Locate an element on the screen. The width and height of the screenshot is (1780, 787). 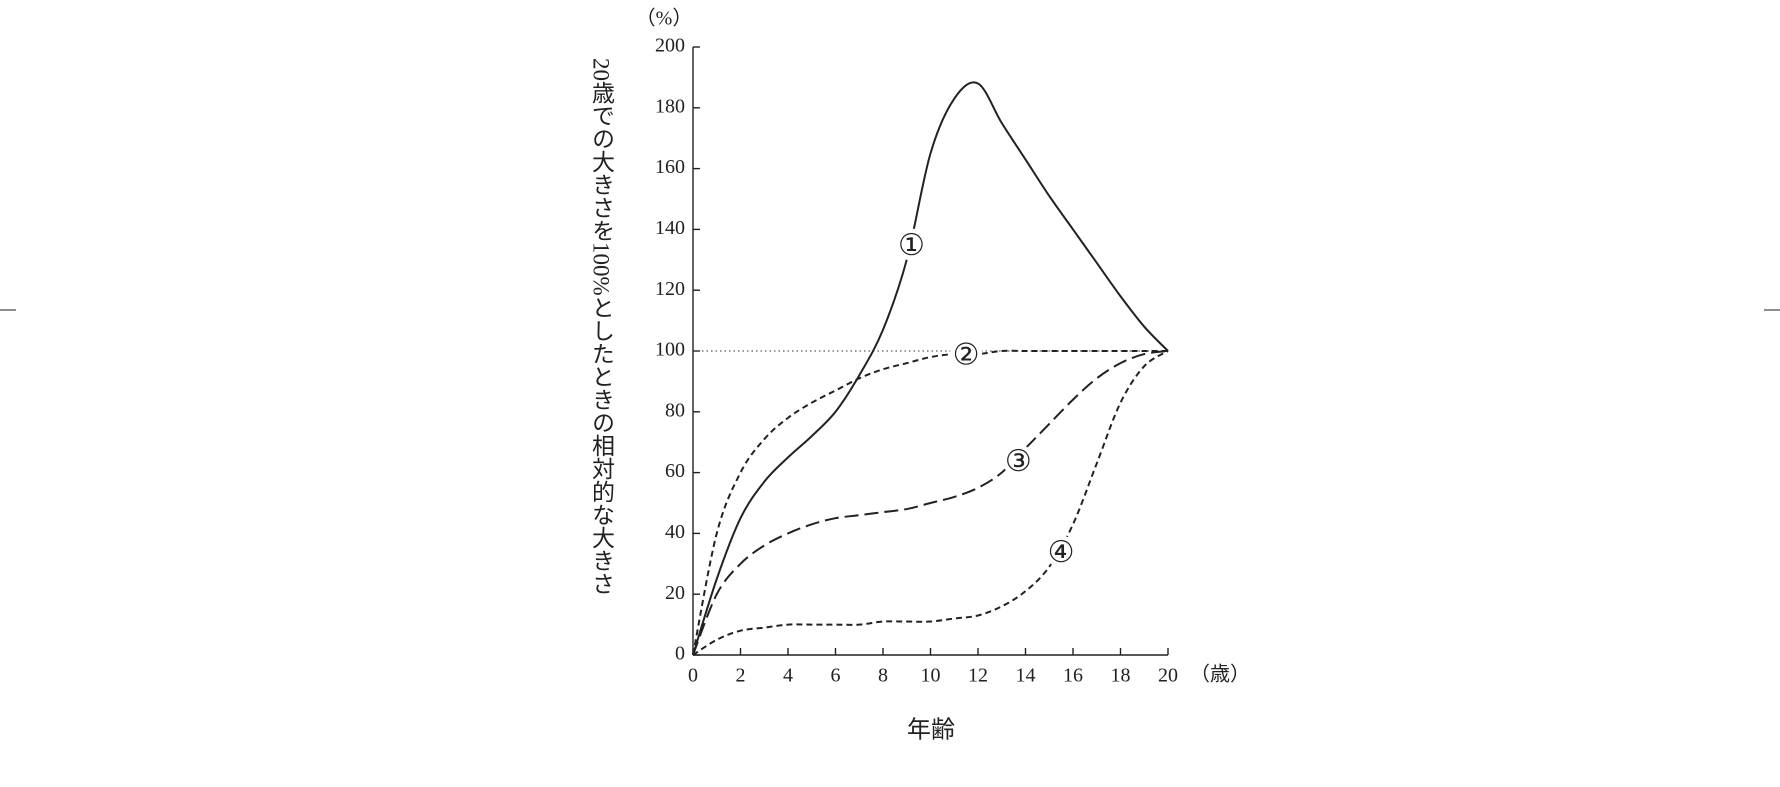
x-tick-label: 0 is located at coordinates (693, 676).